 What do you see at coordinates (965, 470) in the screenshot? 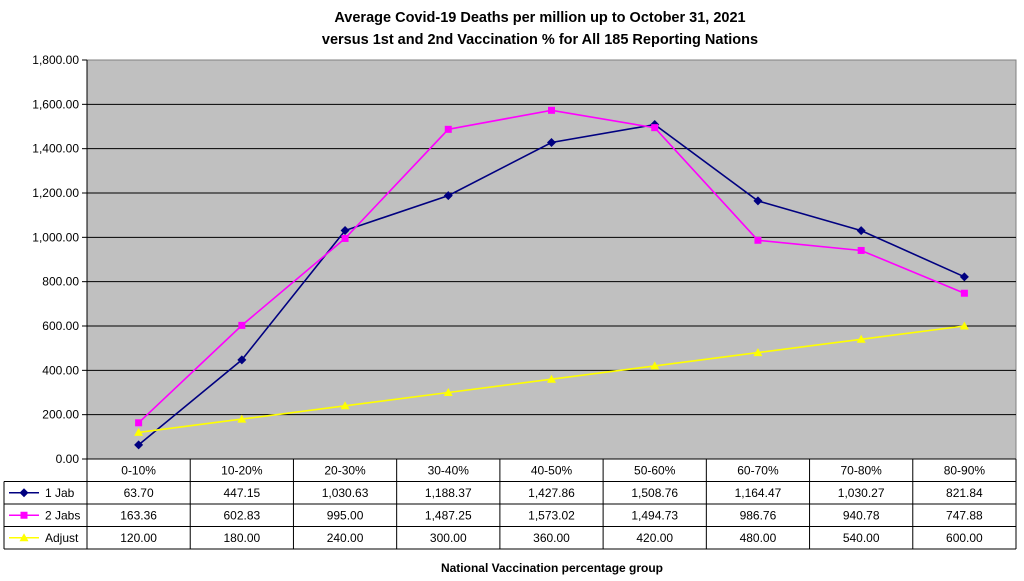
I see `x-tick-label: 80-90%` at bounding box center [965, 470].